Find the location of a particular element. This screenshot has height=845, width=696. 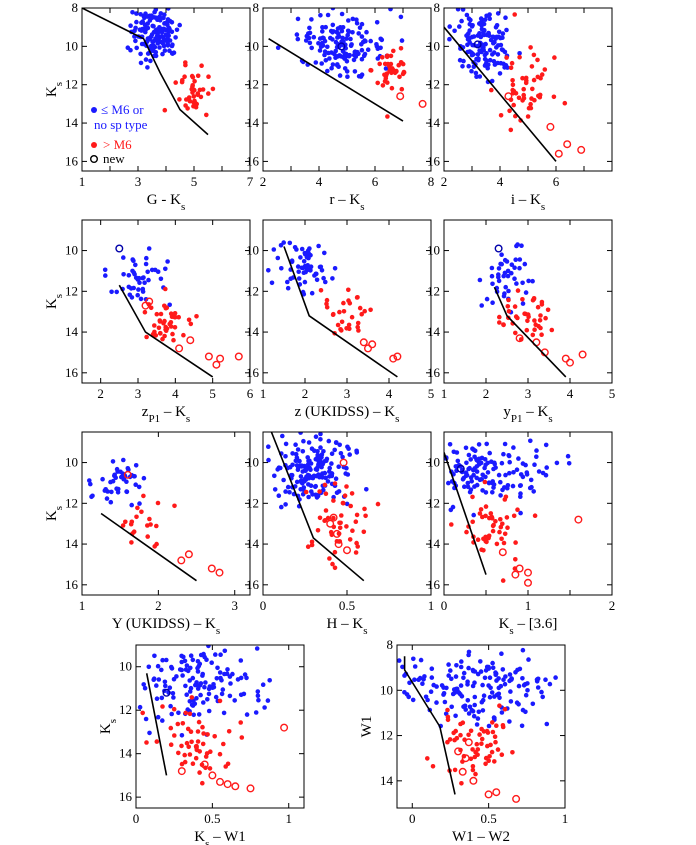

legend-new-label: new is located at coordinates (114, 158).